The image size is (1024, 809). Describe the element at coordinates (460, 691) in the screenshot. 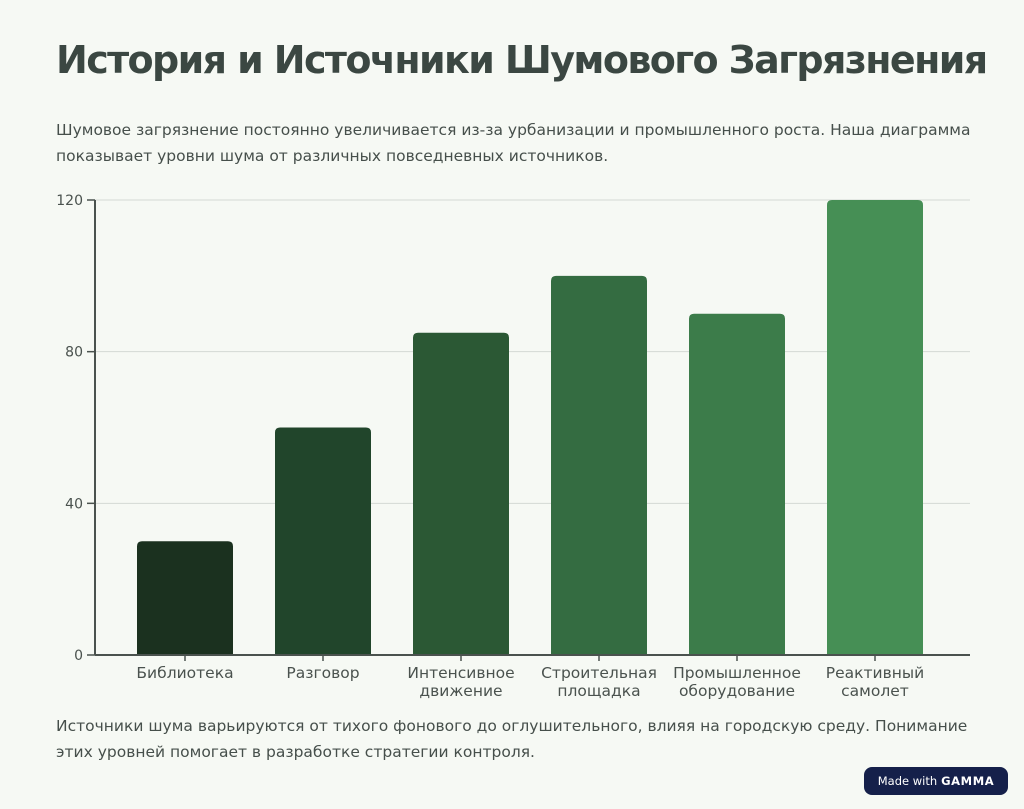

I see `category-label-line: движение` at that location.